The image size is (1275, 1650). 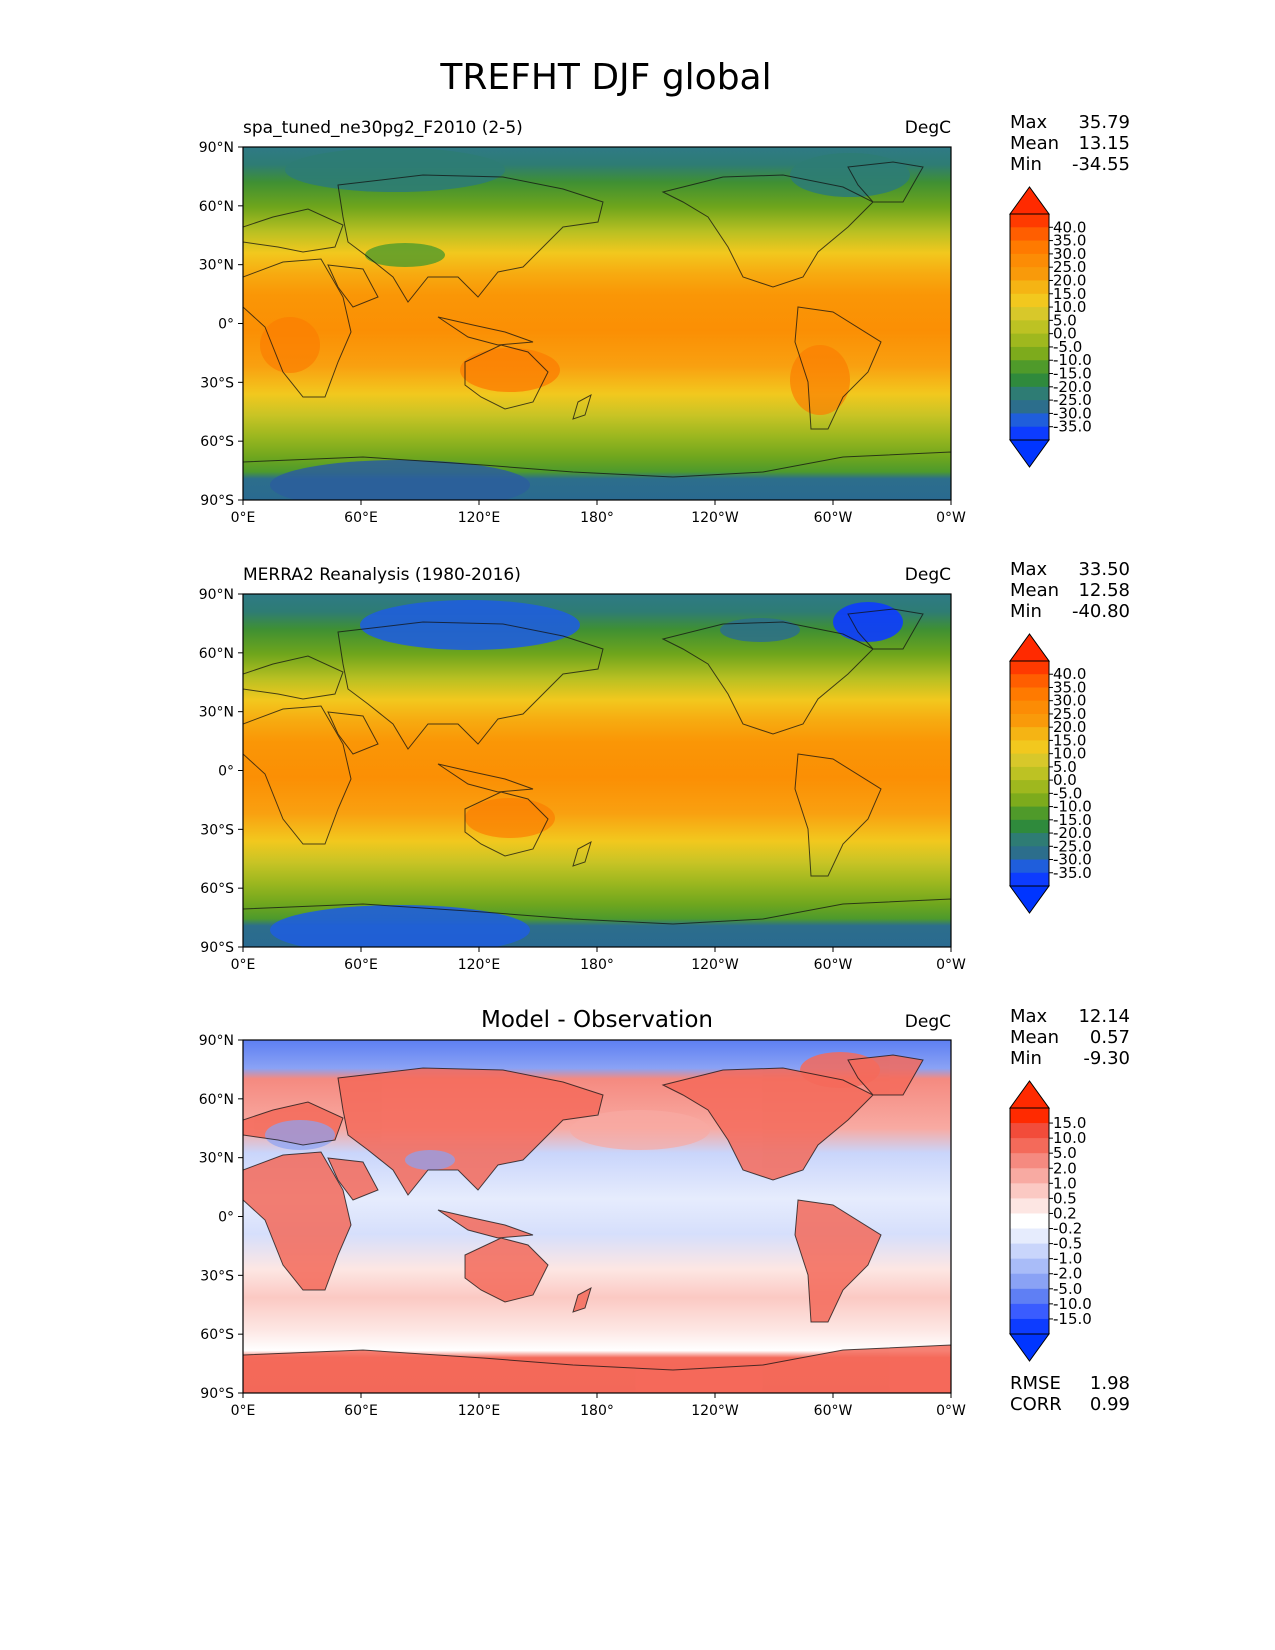 I want to click on panel-model: spa_tuned_ne30pg2_F2010 (2-5) DegC, so click(x=597, y=309).